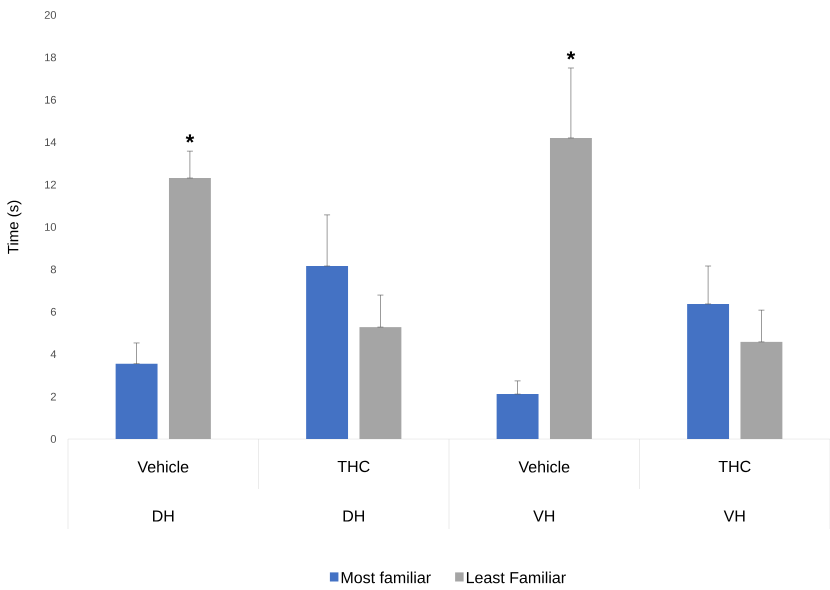 Image resolution: width=830 pixels, height=590 pixels. Describe the element at coordinates (53, 312) in the screenshot. I see `y-tick-label: 6` at that location.